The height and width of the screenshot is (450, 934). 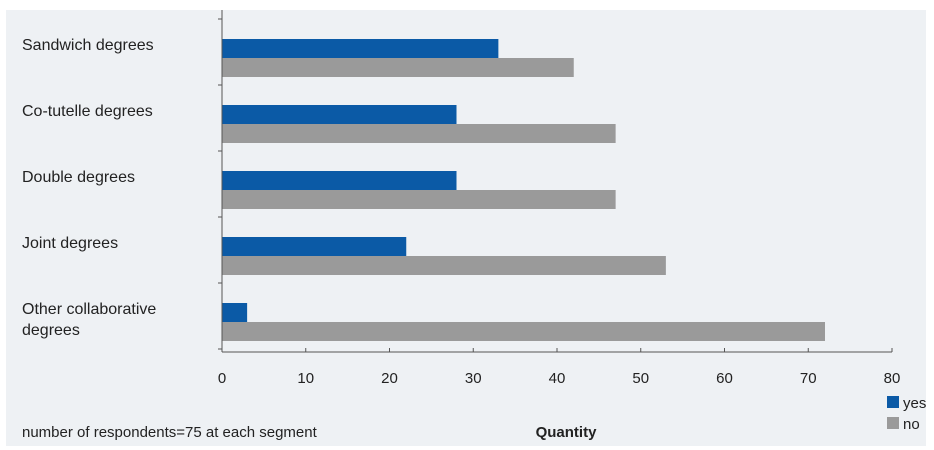 I want to click on category-label-5: Other collaborative degrees, so click(x=89, y=320).